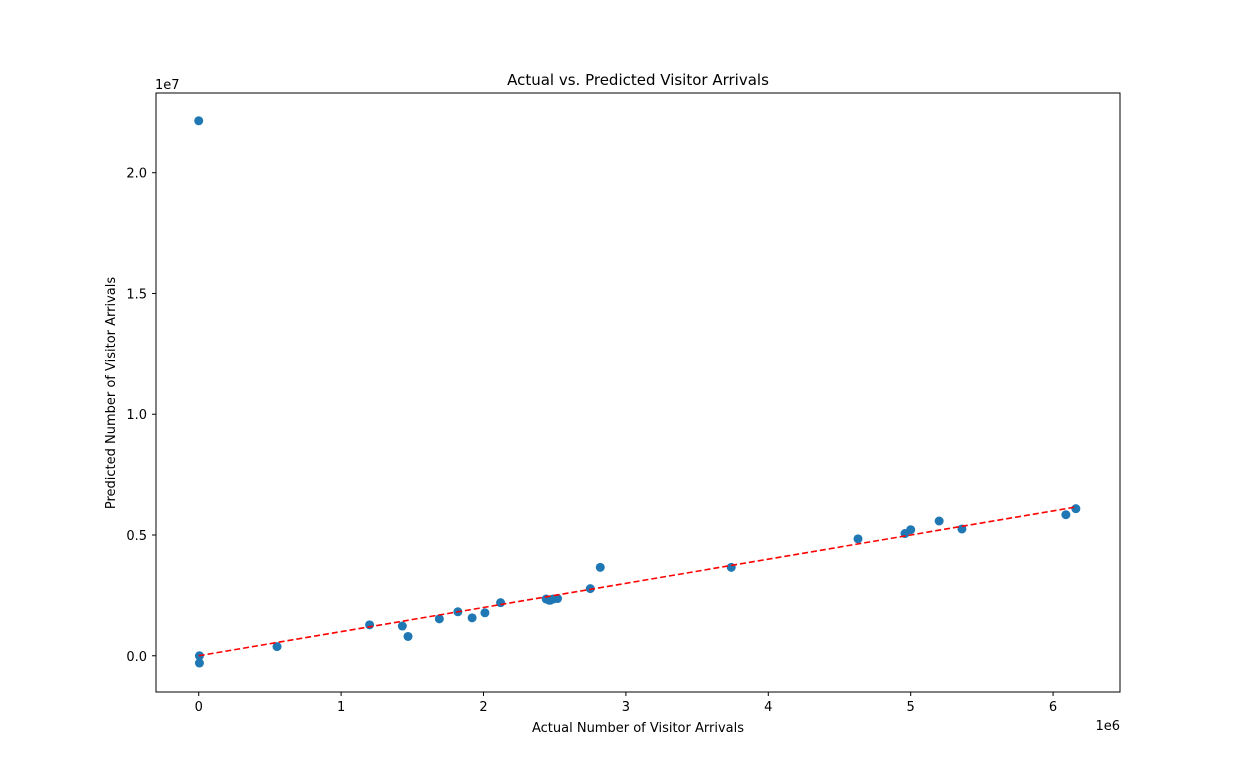 The width and height of the screenshot is (1244, 777). What do you see at coordinates (638, 728) in the screenshot?
I see `x-axis-label: Actual Number of Visitor Arrivals` at bounding box center [638, 728].